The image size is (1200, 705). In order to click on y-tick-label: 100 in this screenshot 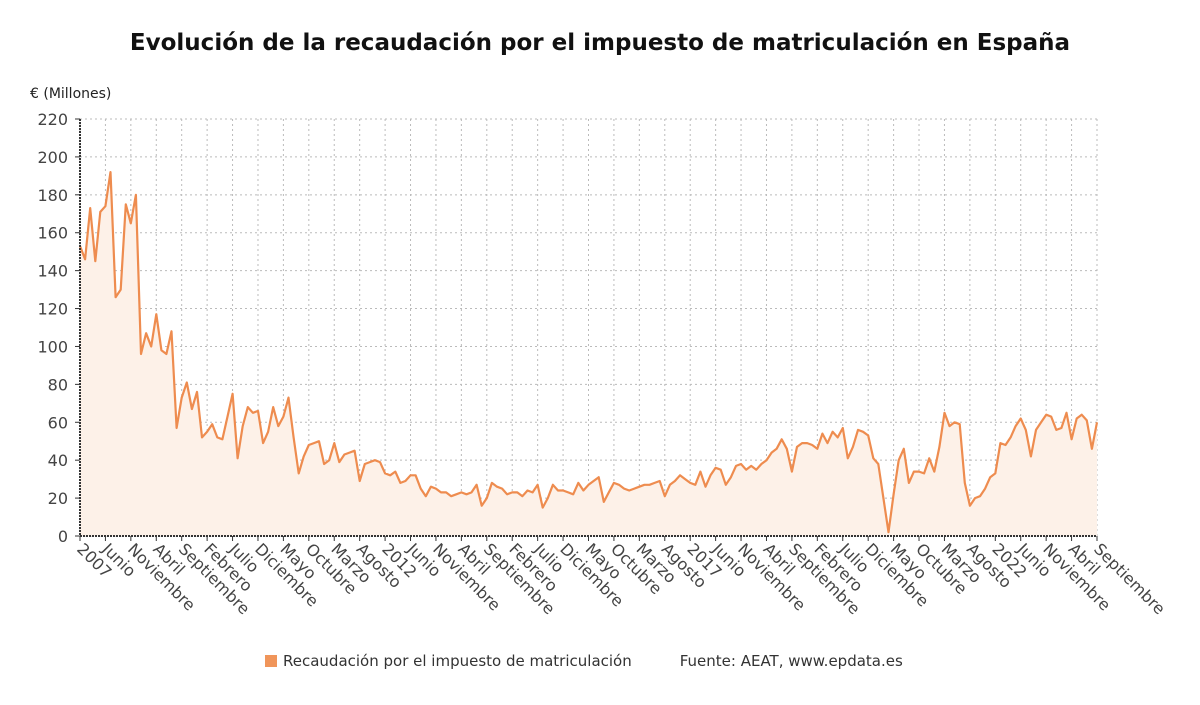, I will do `click(52, 346)`.